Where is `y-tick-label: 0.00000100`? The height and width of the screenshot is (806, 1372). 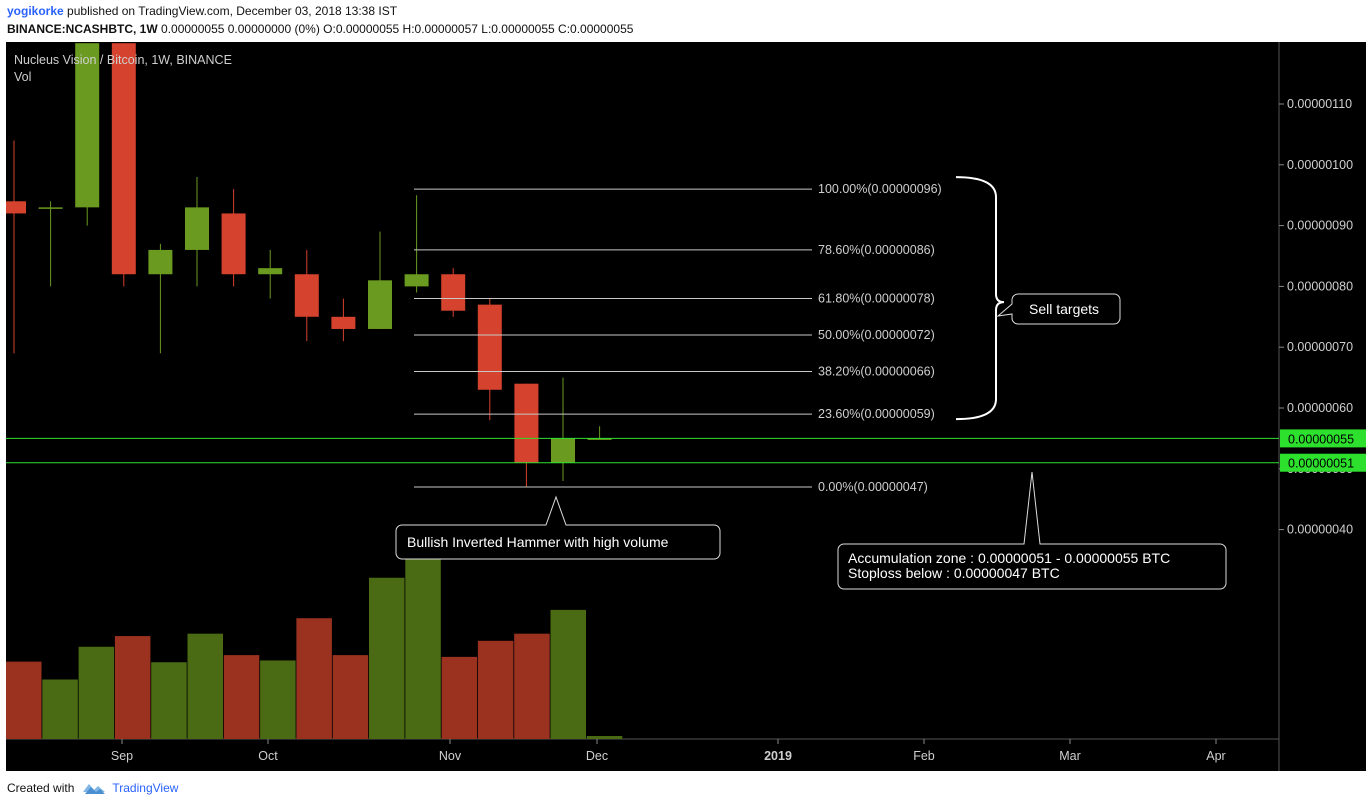
y-tick-label: 0.00000100 is located at coordinates (1320, 165).